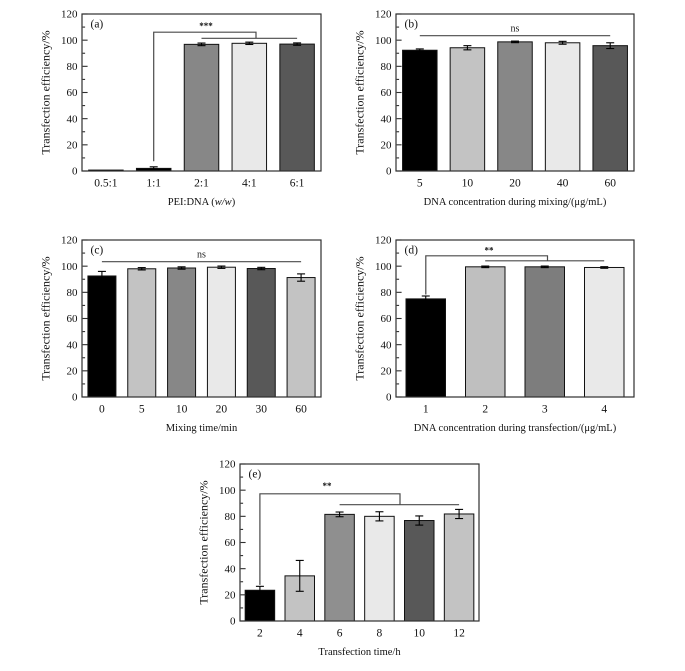 This screenshot has width=685, height=671. What do you see at coordinates (359, 652) in the screenshot?
I see `svg-text: Transfection time/h` at bounding box center [359, 652].